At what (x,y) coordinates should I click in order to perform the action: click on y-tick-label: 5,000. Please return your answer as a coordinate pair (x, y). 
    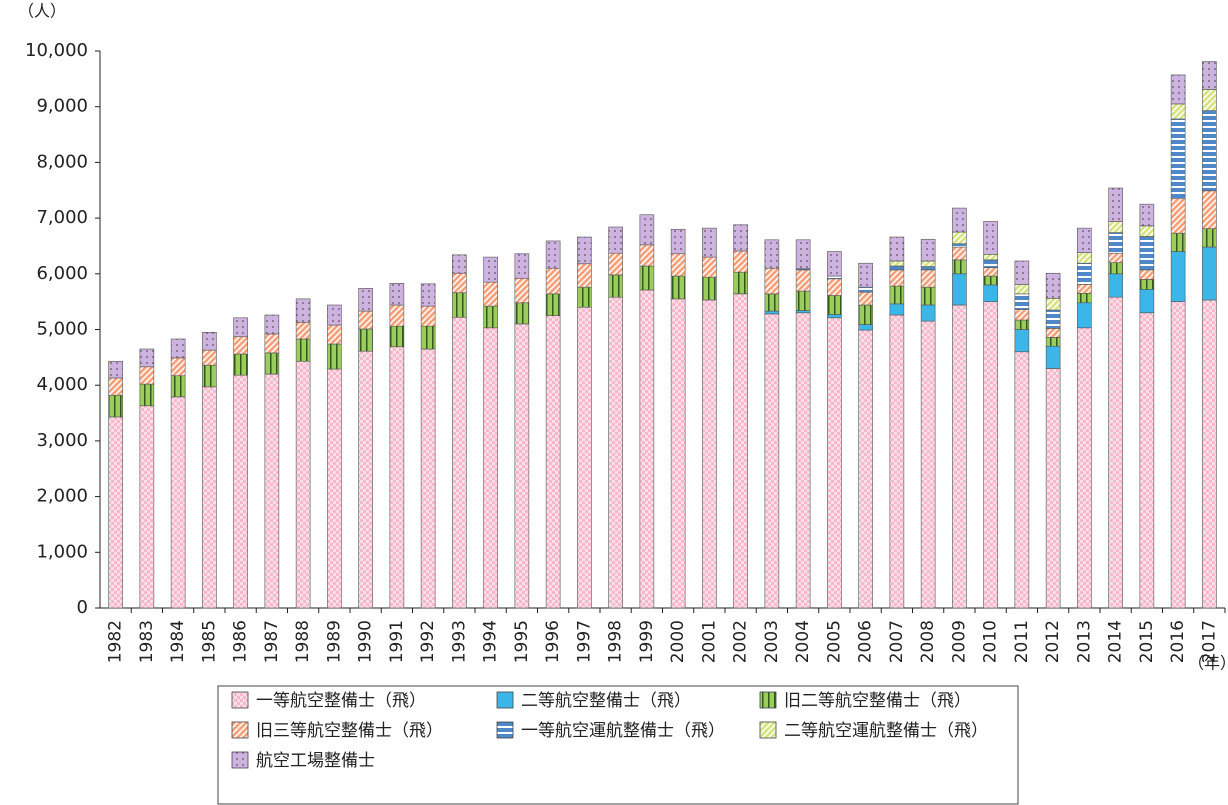
    Looking at the image, I should click on (62, 329).